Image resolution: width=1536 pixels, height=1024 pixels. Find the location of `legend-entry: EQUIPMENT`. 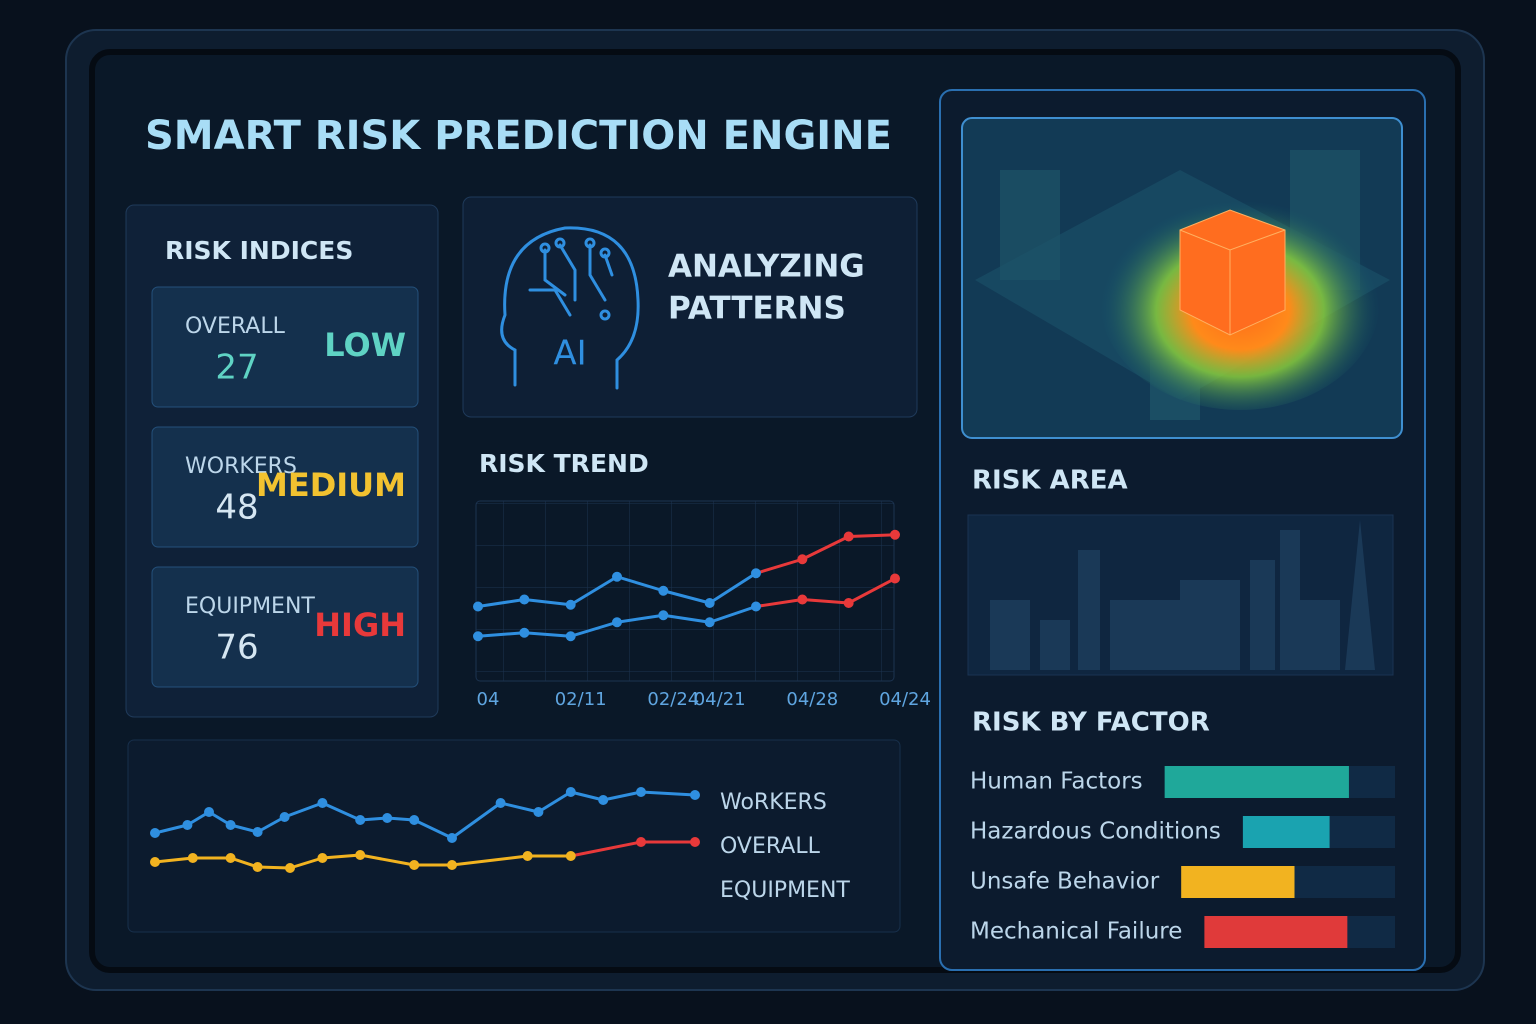

legend-entry: EQUIPMENT is located at coordinates (785, 890).